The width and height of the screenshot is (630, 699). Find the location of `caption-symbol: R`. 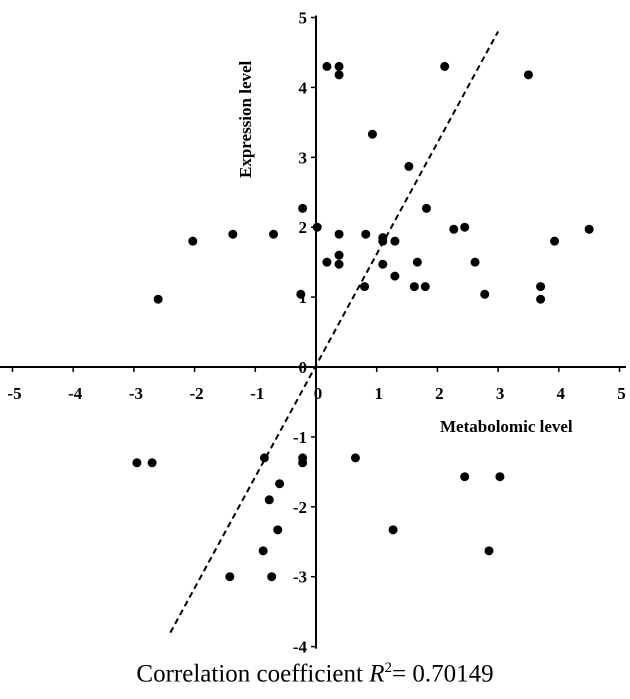

caption-symbol: R is located at coordinates (377, 674).